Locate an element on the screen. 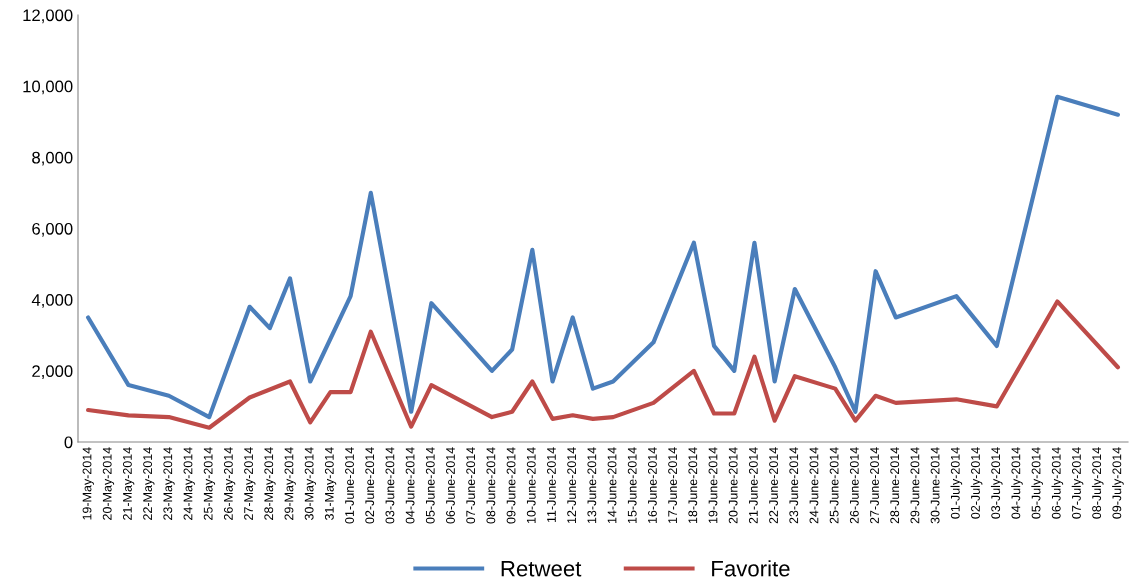  x-tick-label: 21-June-2014 is located at coordinates (753, 485).